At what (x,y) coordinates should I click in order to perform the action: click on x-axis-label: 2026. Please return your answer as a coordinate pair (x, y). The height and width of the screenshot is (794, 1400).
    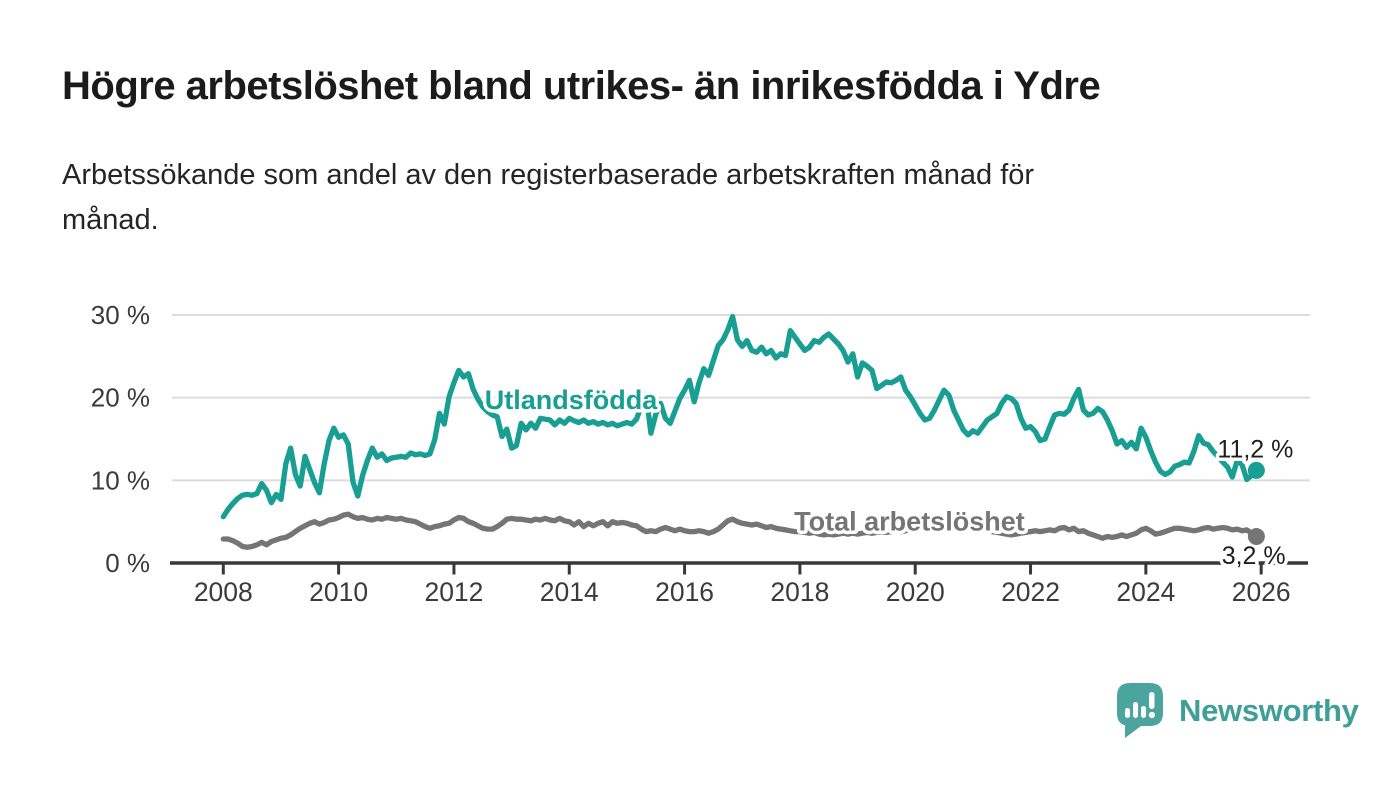
    Looking at the image, I should click on (1261, 592).